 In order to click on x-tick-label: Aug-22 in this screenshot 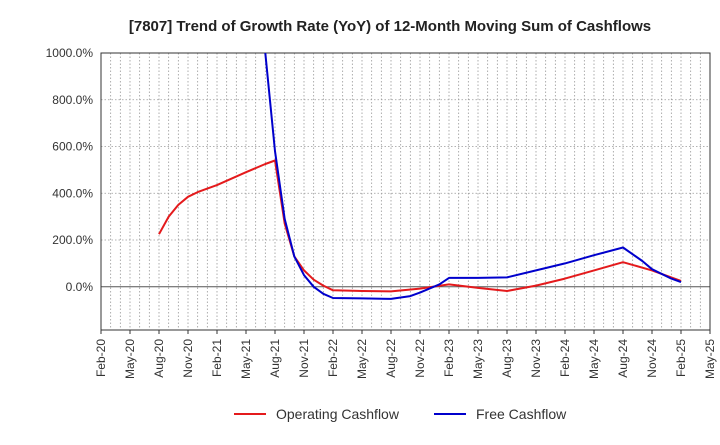, I will do `click(391, 358)`.